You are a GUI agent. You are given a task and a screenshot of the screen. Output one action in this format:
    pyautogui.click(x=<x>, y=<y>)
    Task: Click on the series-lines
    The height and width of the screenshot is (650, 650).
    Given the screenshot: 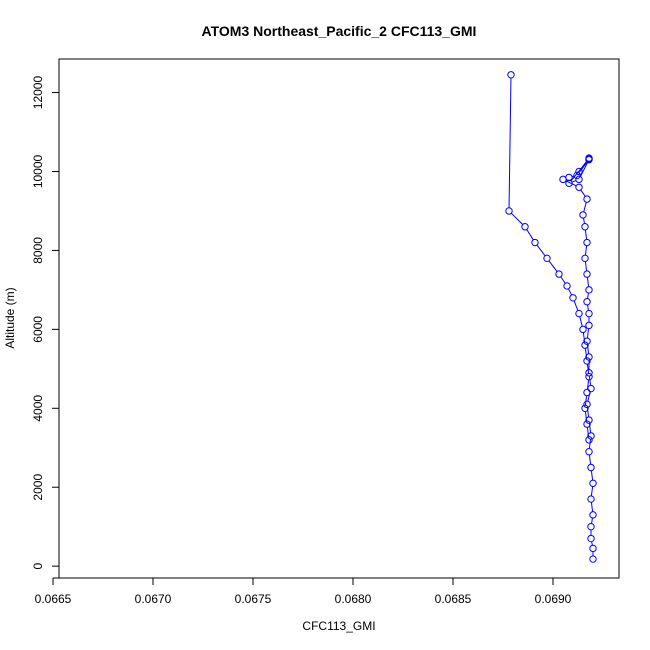 What is the action you would take?
    pyautogui.click(x=551, y=316)
    